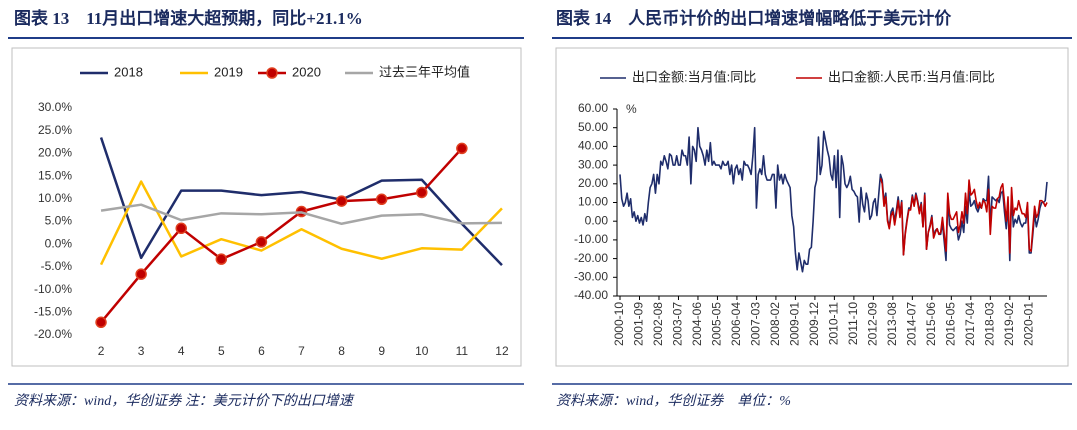 The height and width of the screenshot is (430, 1077). What do you see at coordinates (381, 351) in the screenshot?
I see `x-tick-label: 9` at bounding box center [381, 351].